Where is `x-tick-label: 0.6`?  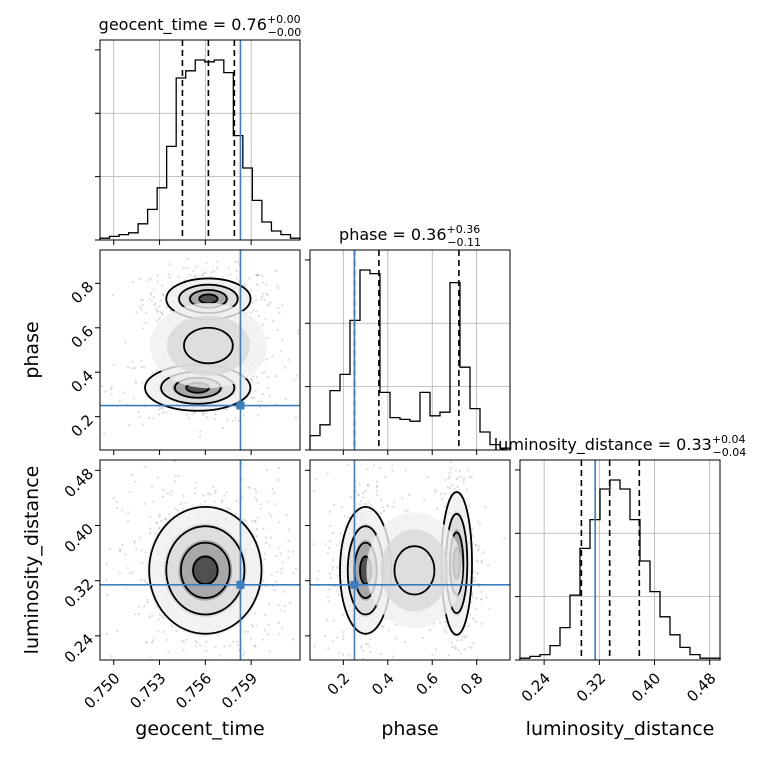 x-tick-label: 0.6 is located at coordinates (428, 684).